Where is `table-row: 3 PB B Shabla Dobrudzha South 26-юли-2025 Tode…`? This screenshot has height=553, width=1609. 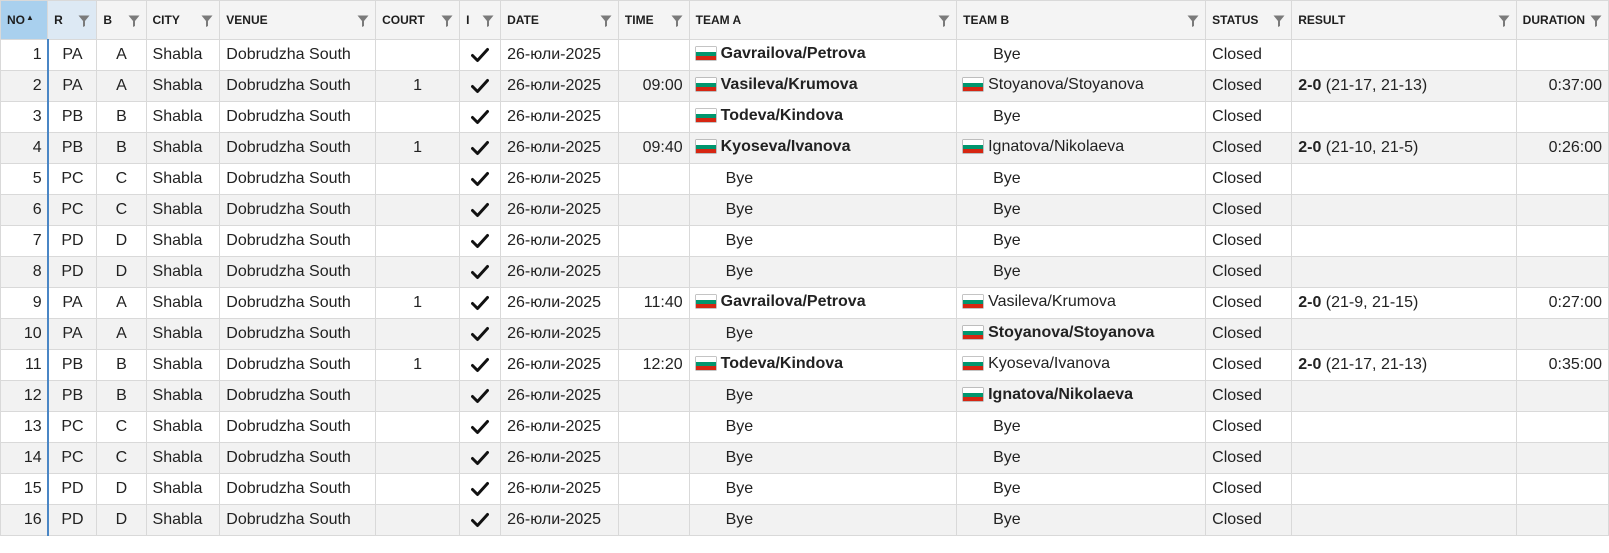
table-row: 3 PB B Shabla Dobrudzha South 26-юли-2025 Tode… is located at coordinates (804, 117).